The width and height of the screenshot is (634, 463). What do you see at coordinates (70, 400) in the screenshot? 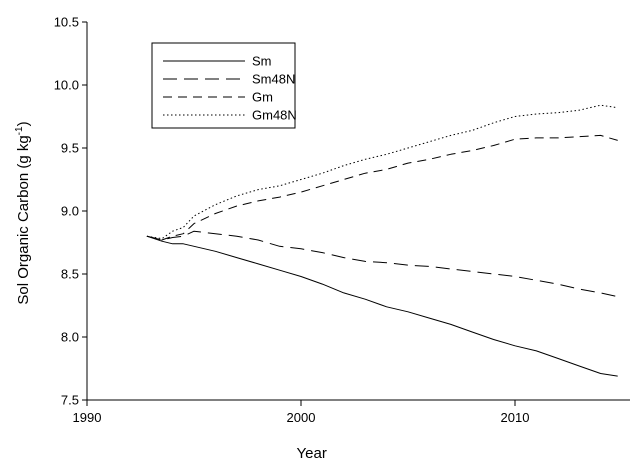
I see `y-tick-label: 7.5` at bounding box center [70, 400].